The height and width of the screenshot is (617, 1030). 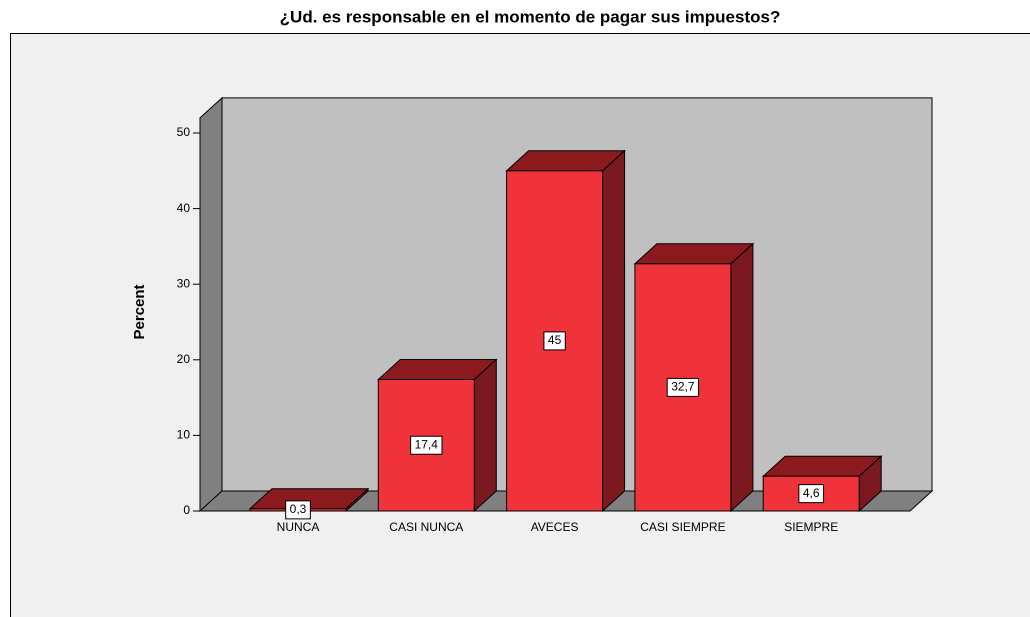 What do you see at coordinates (811, 527) in the screenshot?
I see `x-tick-label: SIEMPRE` at bounding box center [811, 527].